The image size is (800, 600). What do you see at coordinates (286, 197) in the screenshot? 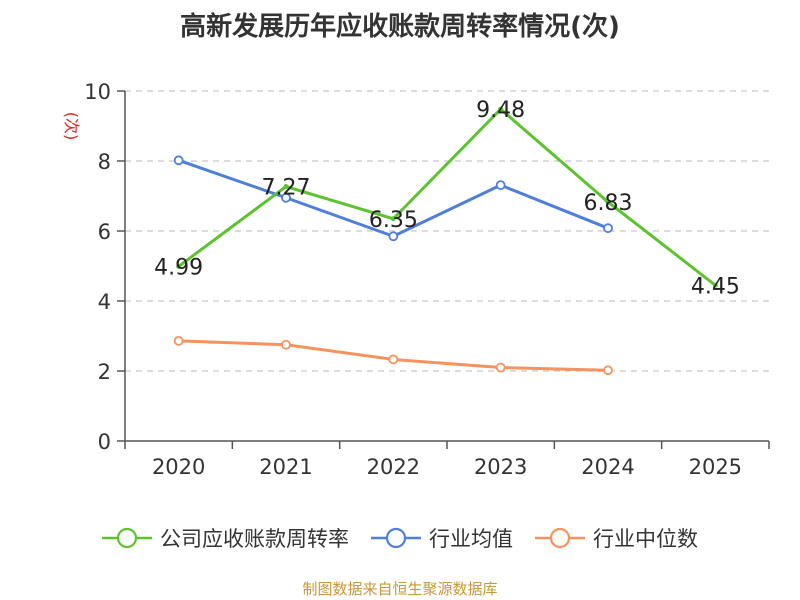
I see `series-1-point-2021` at bounding box center [286, 197].